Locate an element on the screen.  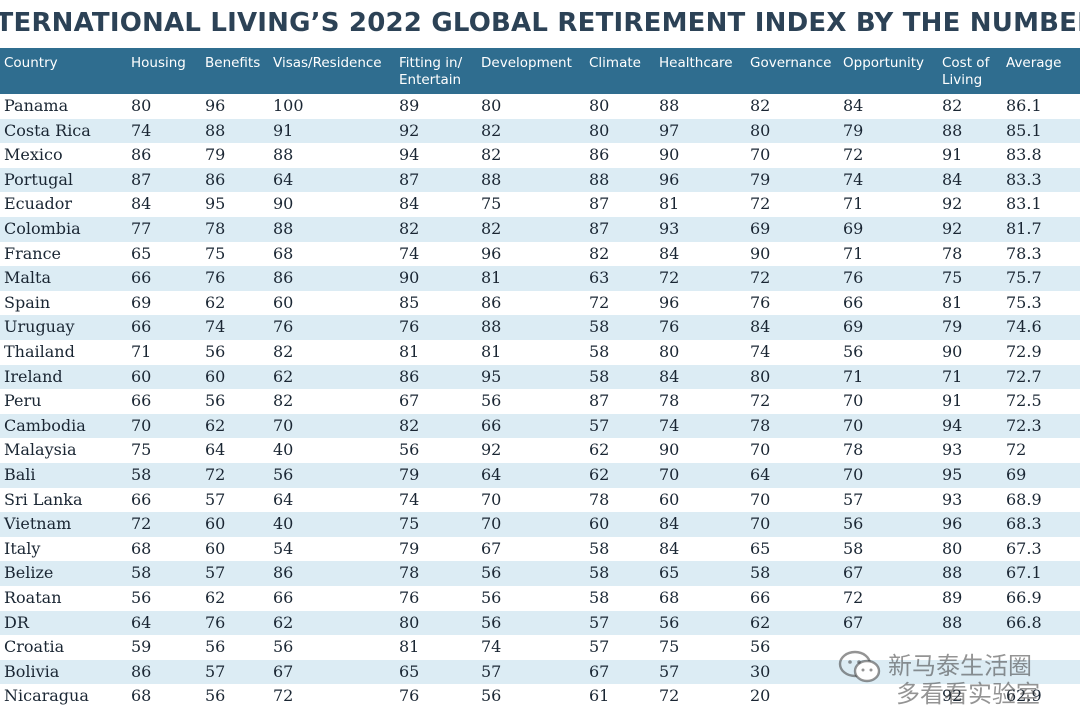
wechat-logo-icon is located at coordinates (859, 666).